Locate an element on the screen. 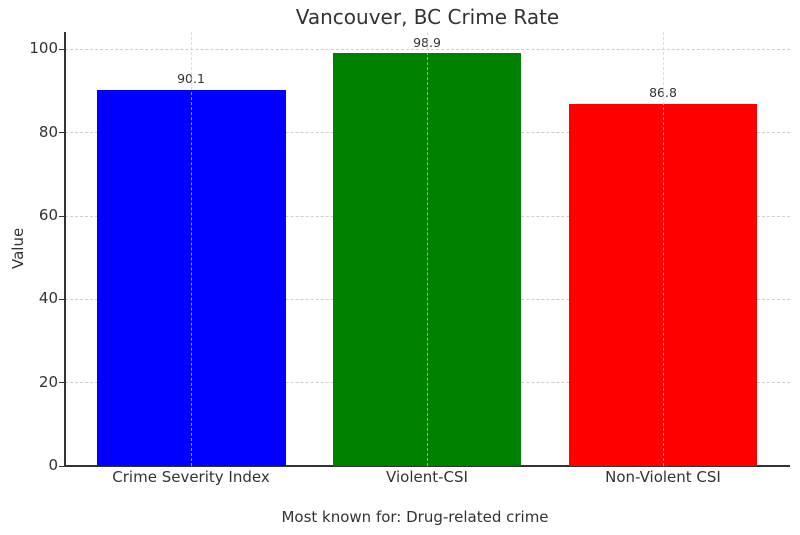 Image resolution: width=800 pixels, height=535 pixels. x-tick-label: Non-Violent CSI is located at coordinates (663, 477).